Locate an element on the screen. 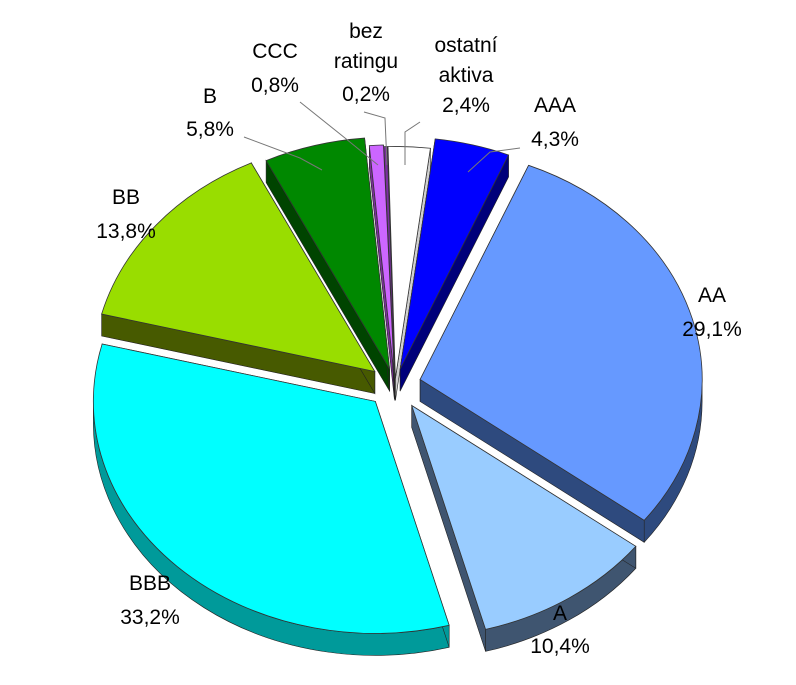 This screenshot has width=796, height=685. slice-ccc is located at coordinates (381, 260).